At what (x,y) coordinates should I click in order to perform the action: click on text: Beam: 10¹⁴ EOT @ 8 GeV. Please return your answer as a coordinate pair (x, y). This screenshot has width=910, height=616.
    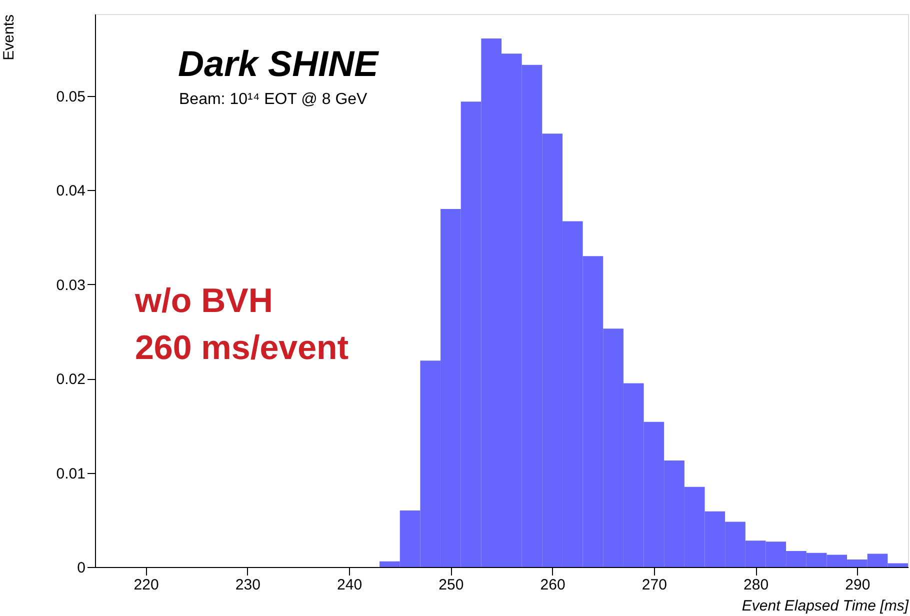
    Looking at the image, I should click on (273, 99).